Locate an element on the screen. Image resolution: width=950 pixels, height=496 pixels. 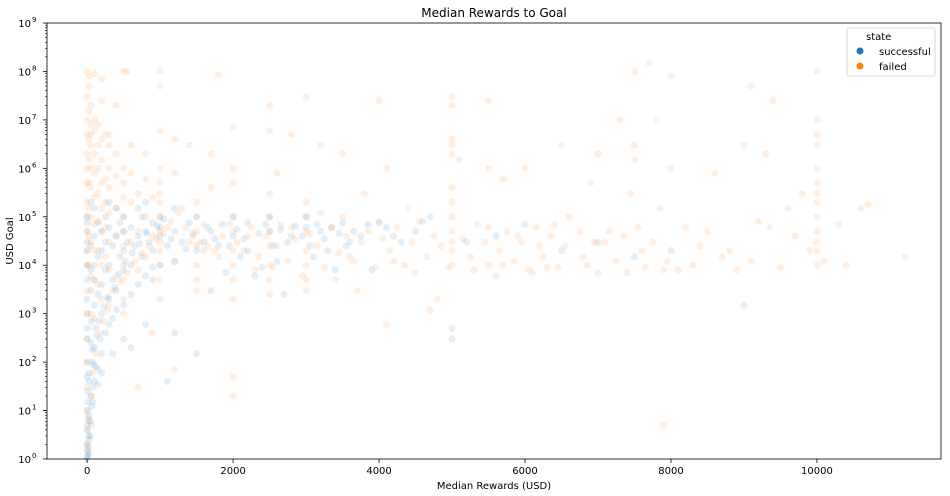
legend: state successful failed is located at coordinates (891, 52).